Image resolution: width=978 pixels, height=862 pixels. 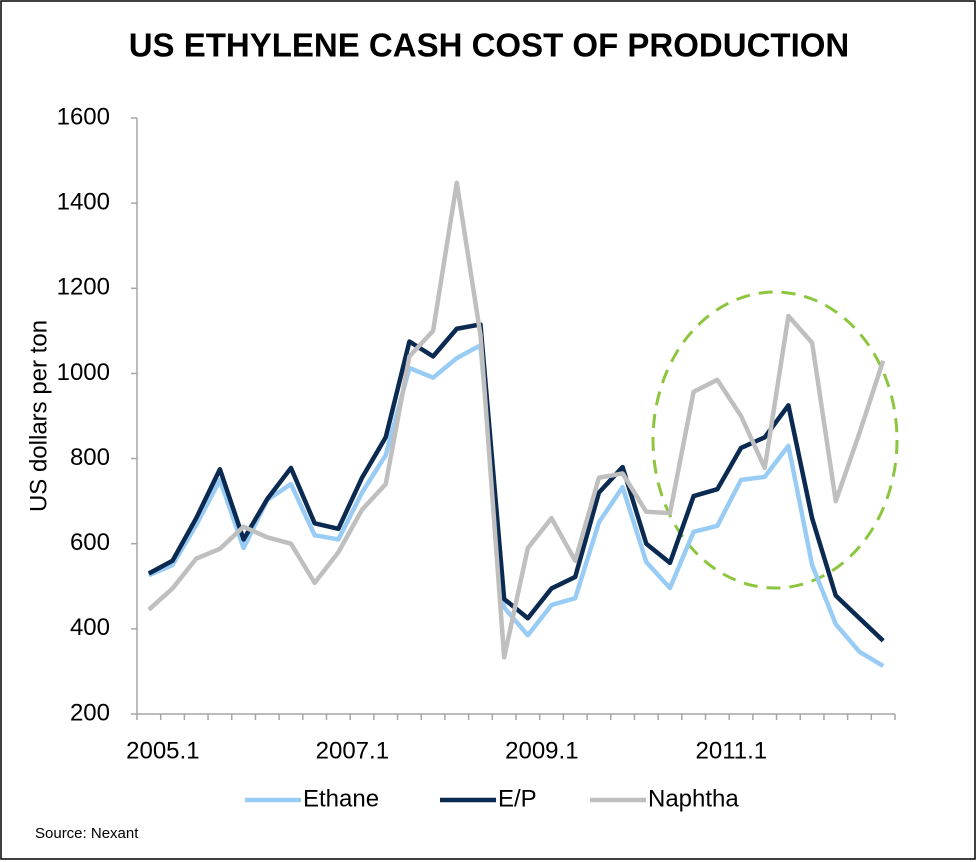 I want to click on y-axis-label: US dollars per ton, so click(x=38, y=416).